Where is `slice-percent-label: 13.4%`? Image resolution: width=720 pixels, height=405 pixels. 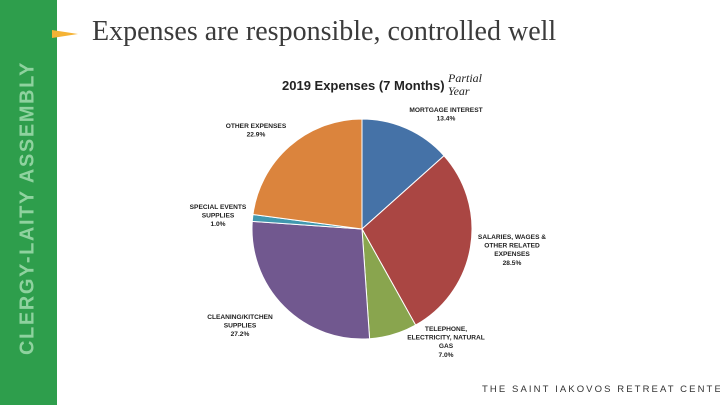 slice-percent-label: 13.4% is located at coordinates (446, 119).